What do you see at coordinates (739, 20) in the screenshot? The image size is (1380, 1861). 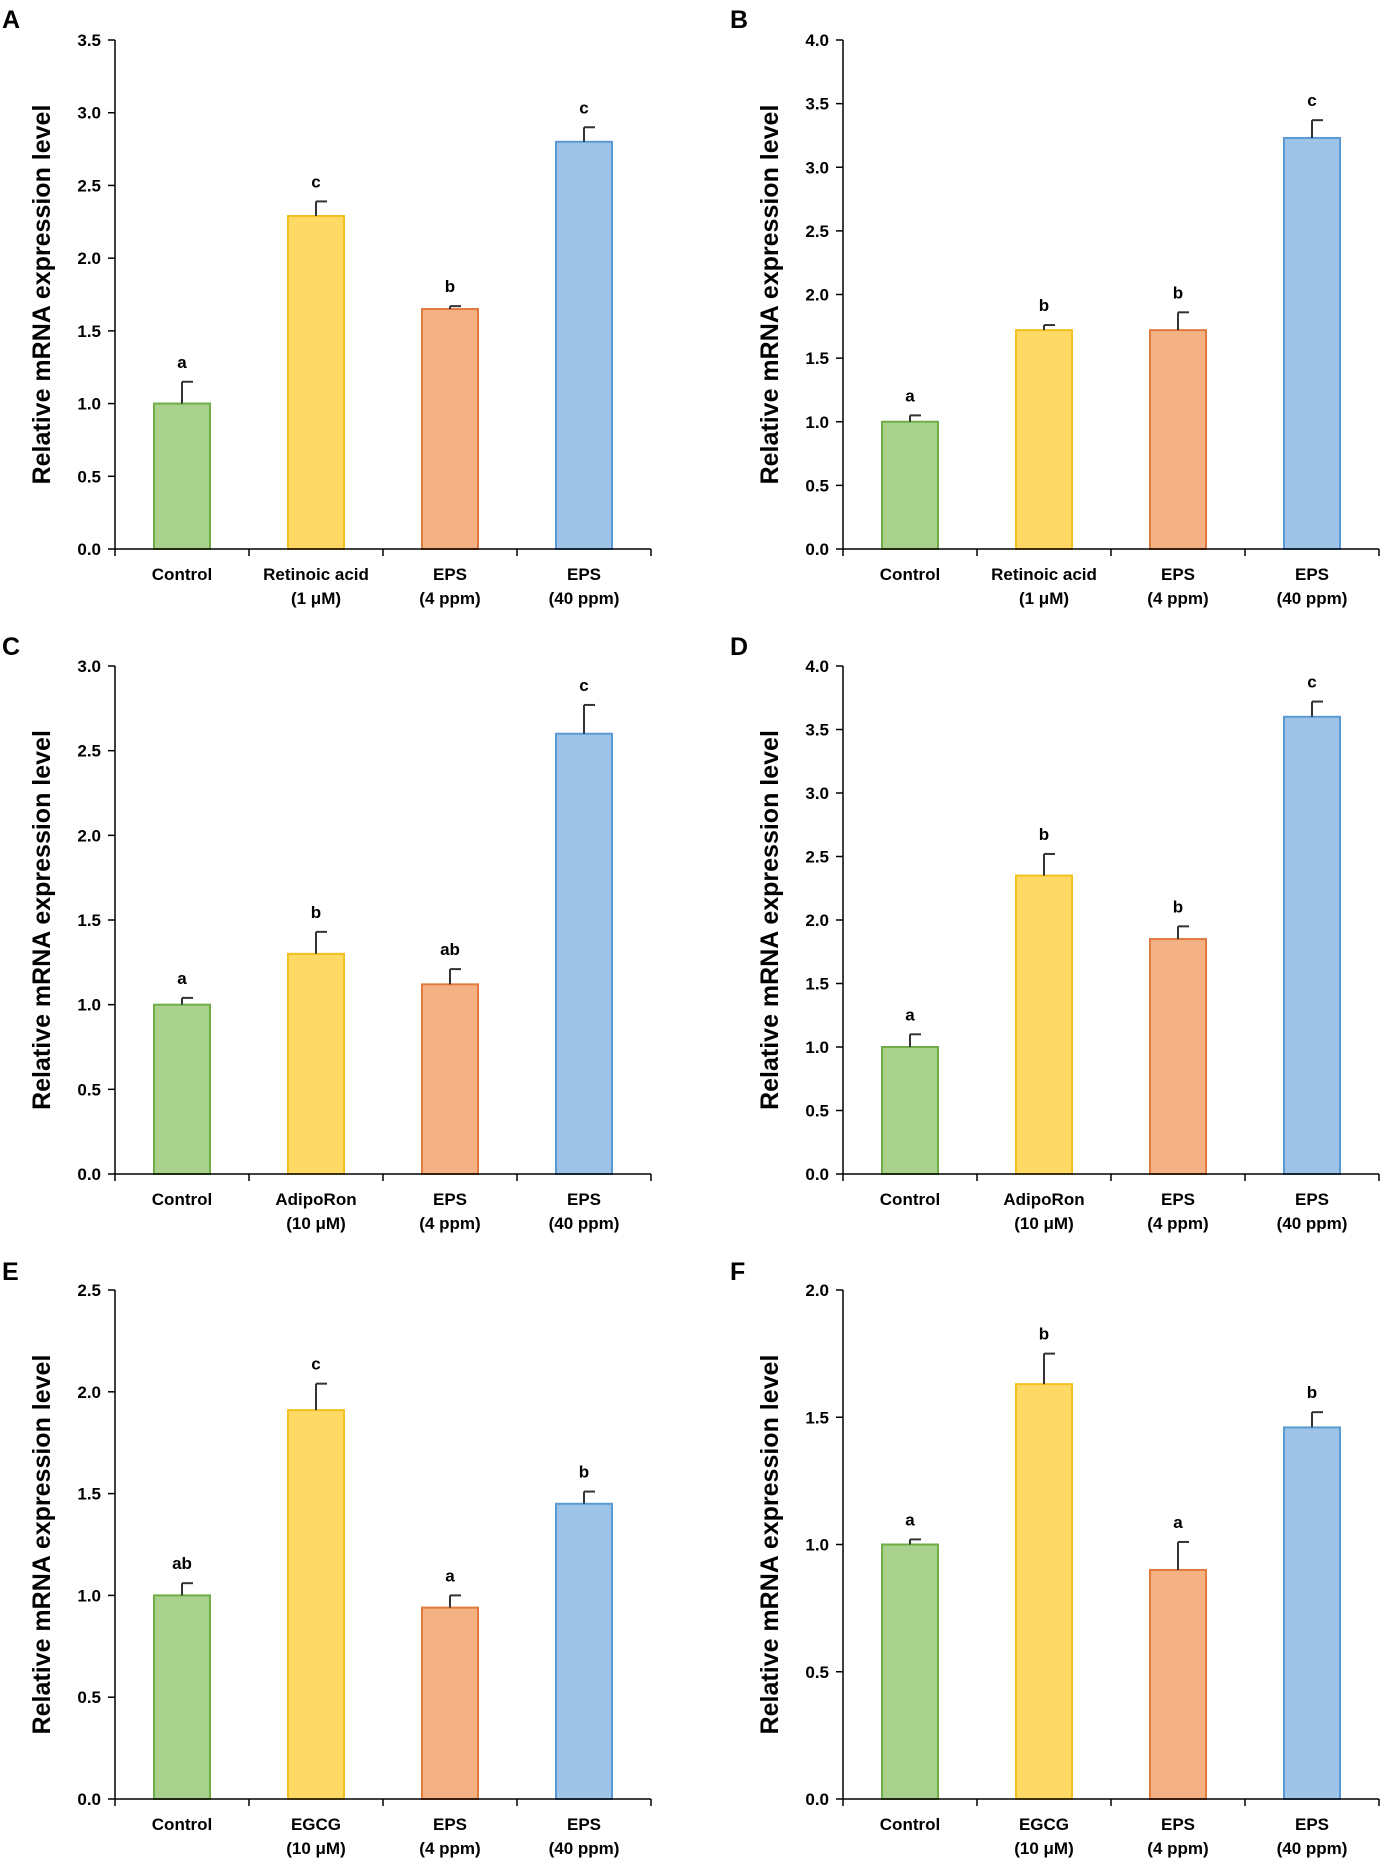 I see `panel-label-b: B` at bounding box center [739, 20].